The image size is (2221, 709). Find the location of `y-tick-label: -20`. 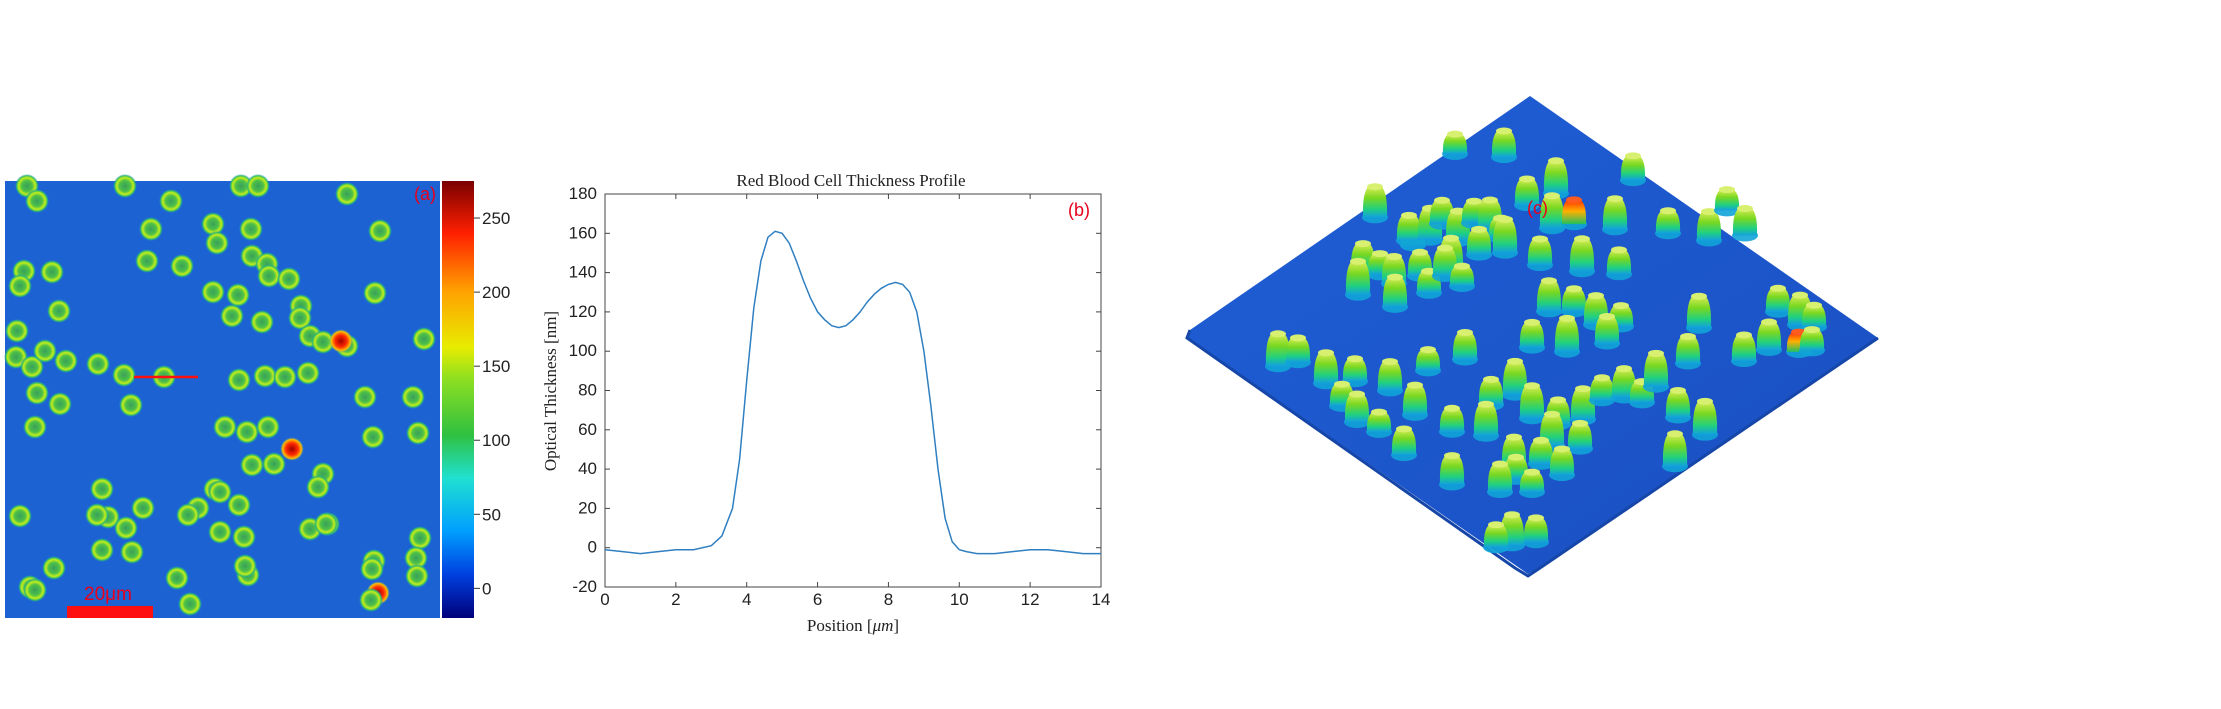

y-tick-label: -20 is located at coordinates (584, 586).